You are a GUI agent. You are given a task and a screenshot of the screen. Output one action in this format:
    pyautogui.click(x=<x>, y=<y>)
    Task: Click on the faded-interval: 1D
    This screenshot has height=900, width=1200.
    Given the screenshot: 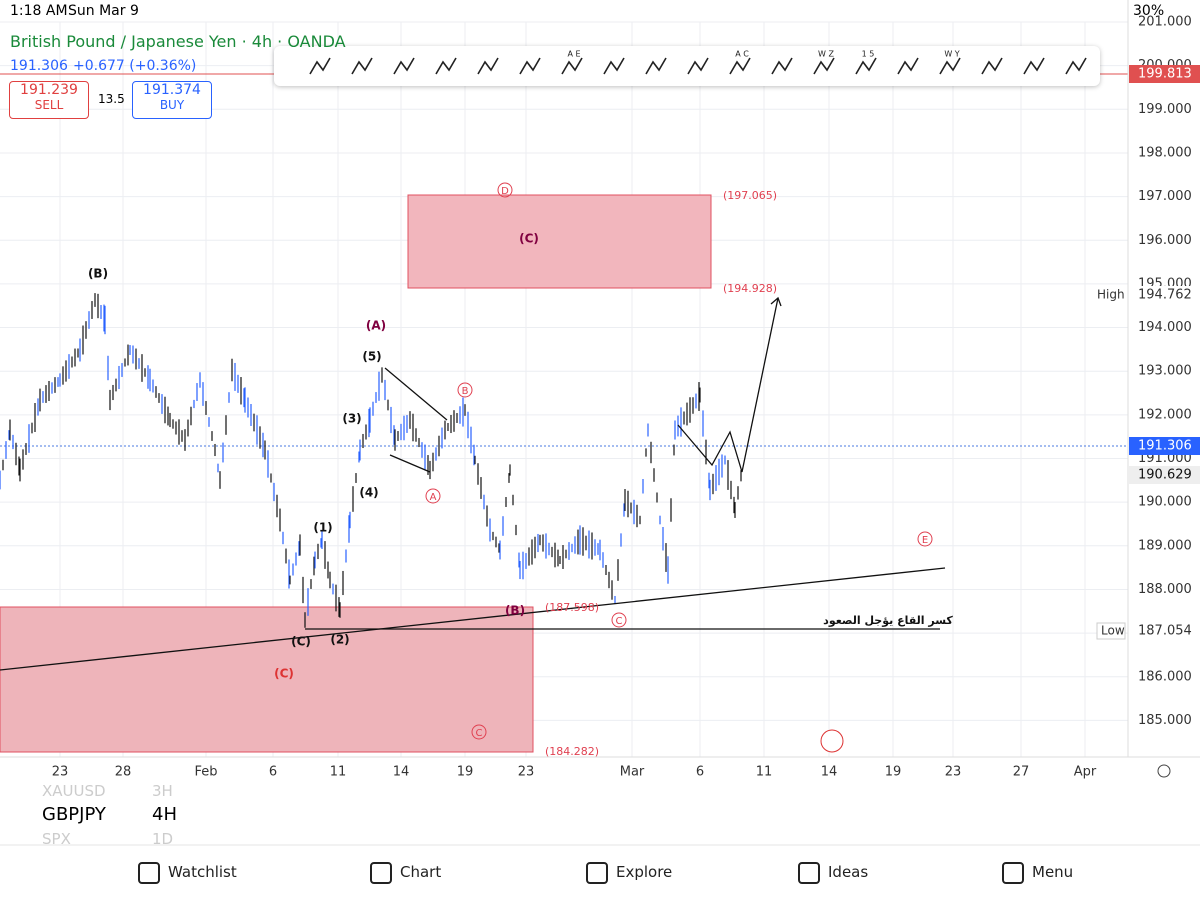 What is the action you would take?
    pyautogui.click(x=163, y=839)
    